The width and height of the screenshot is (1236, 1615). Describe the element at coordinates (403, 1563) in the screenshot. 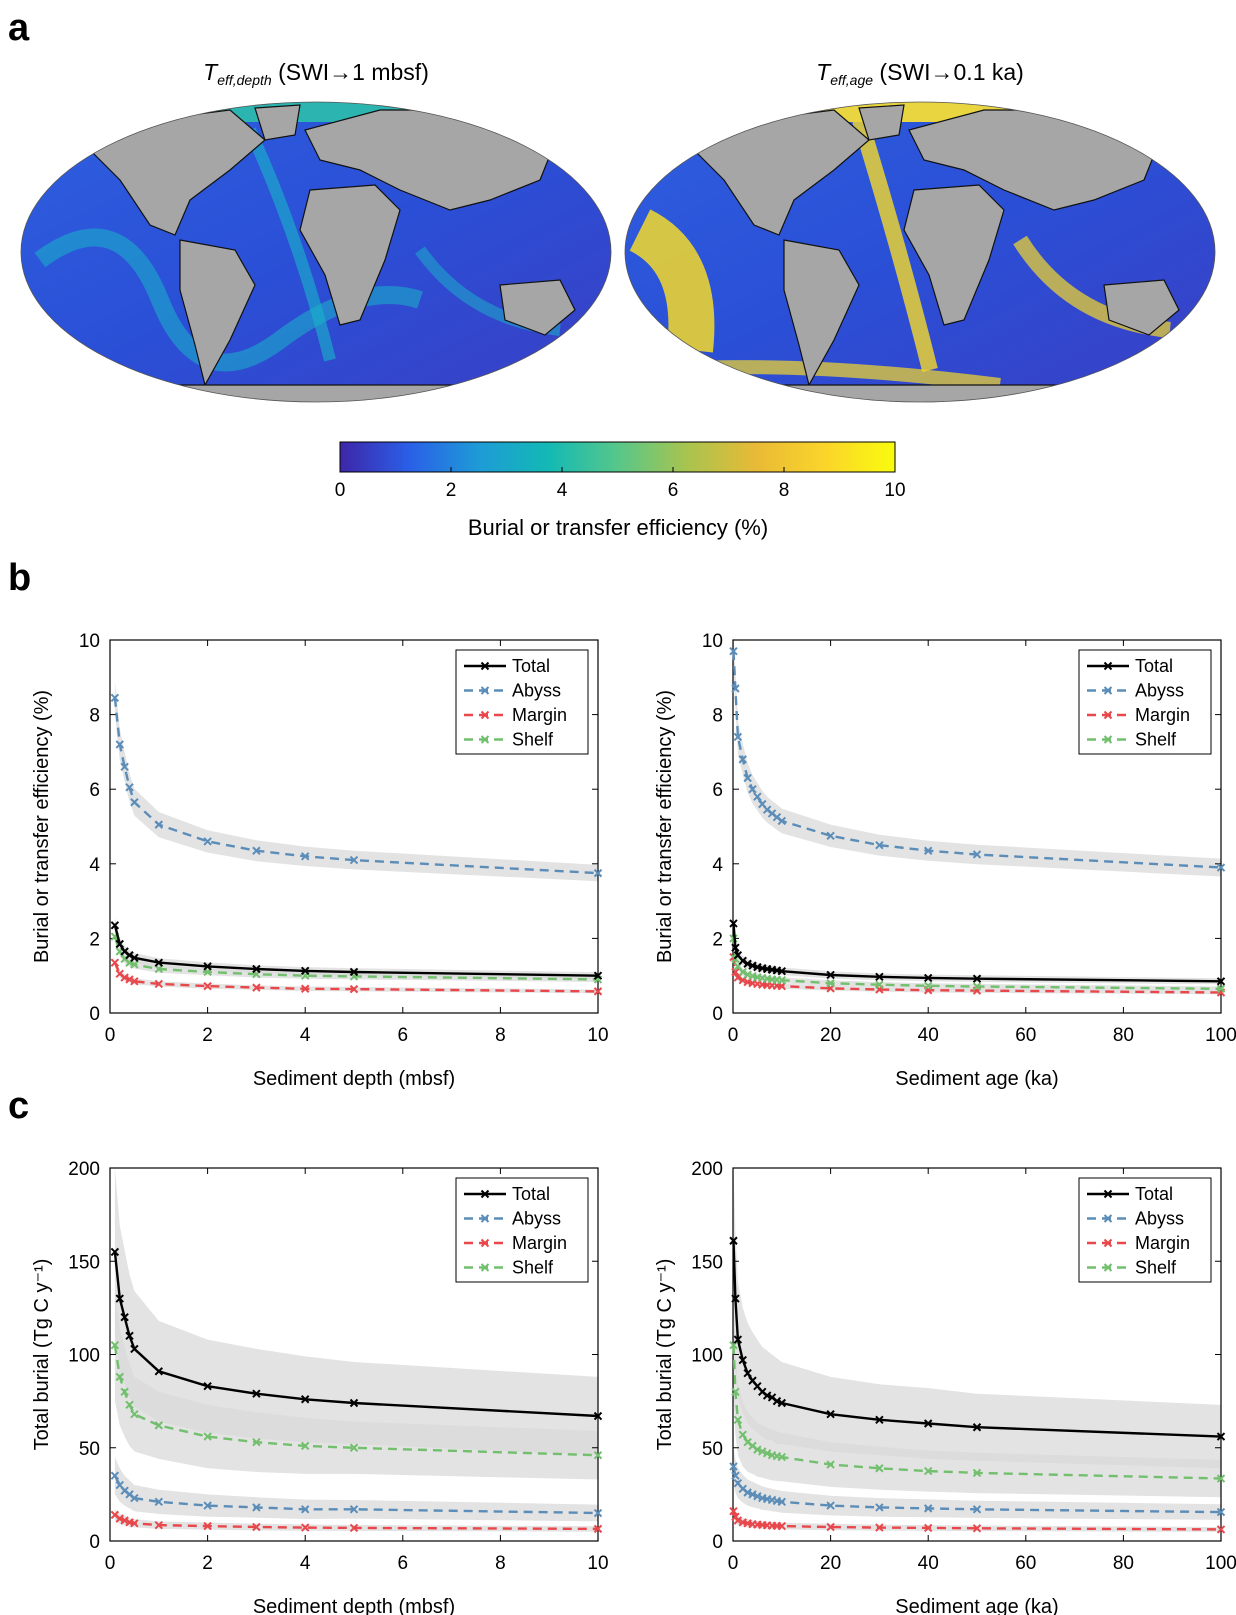

I see `x-tick-label: 6` at that location.